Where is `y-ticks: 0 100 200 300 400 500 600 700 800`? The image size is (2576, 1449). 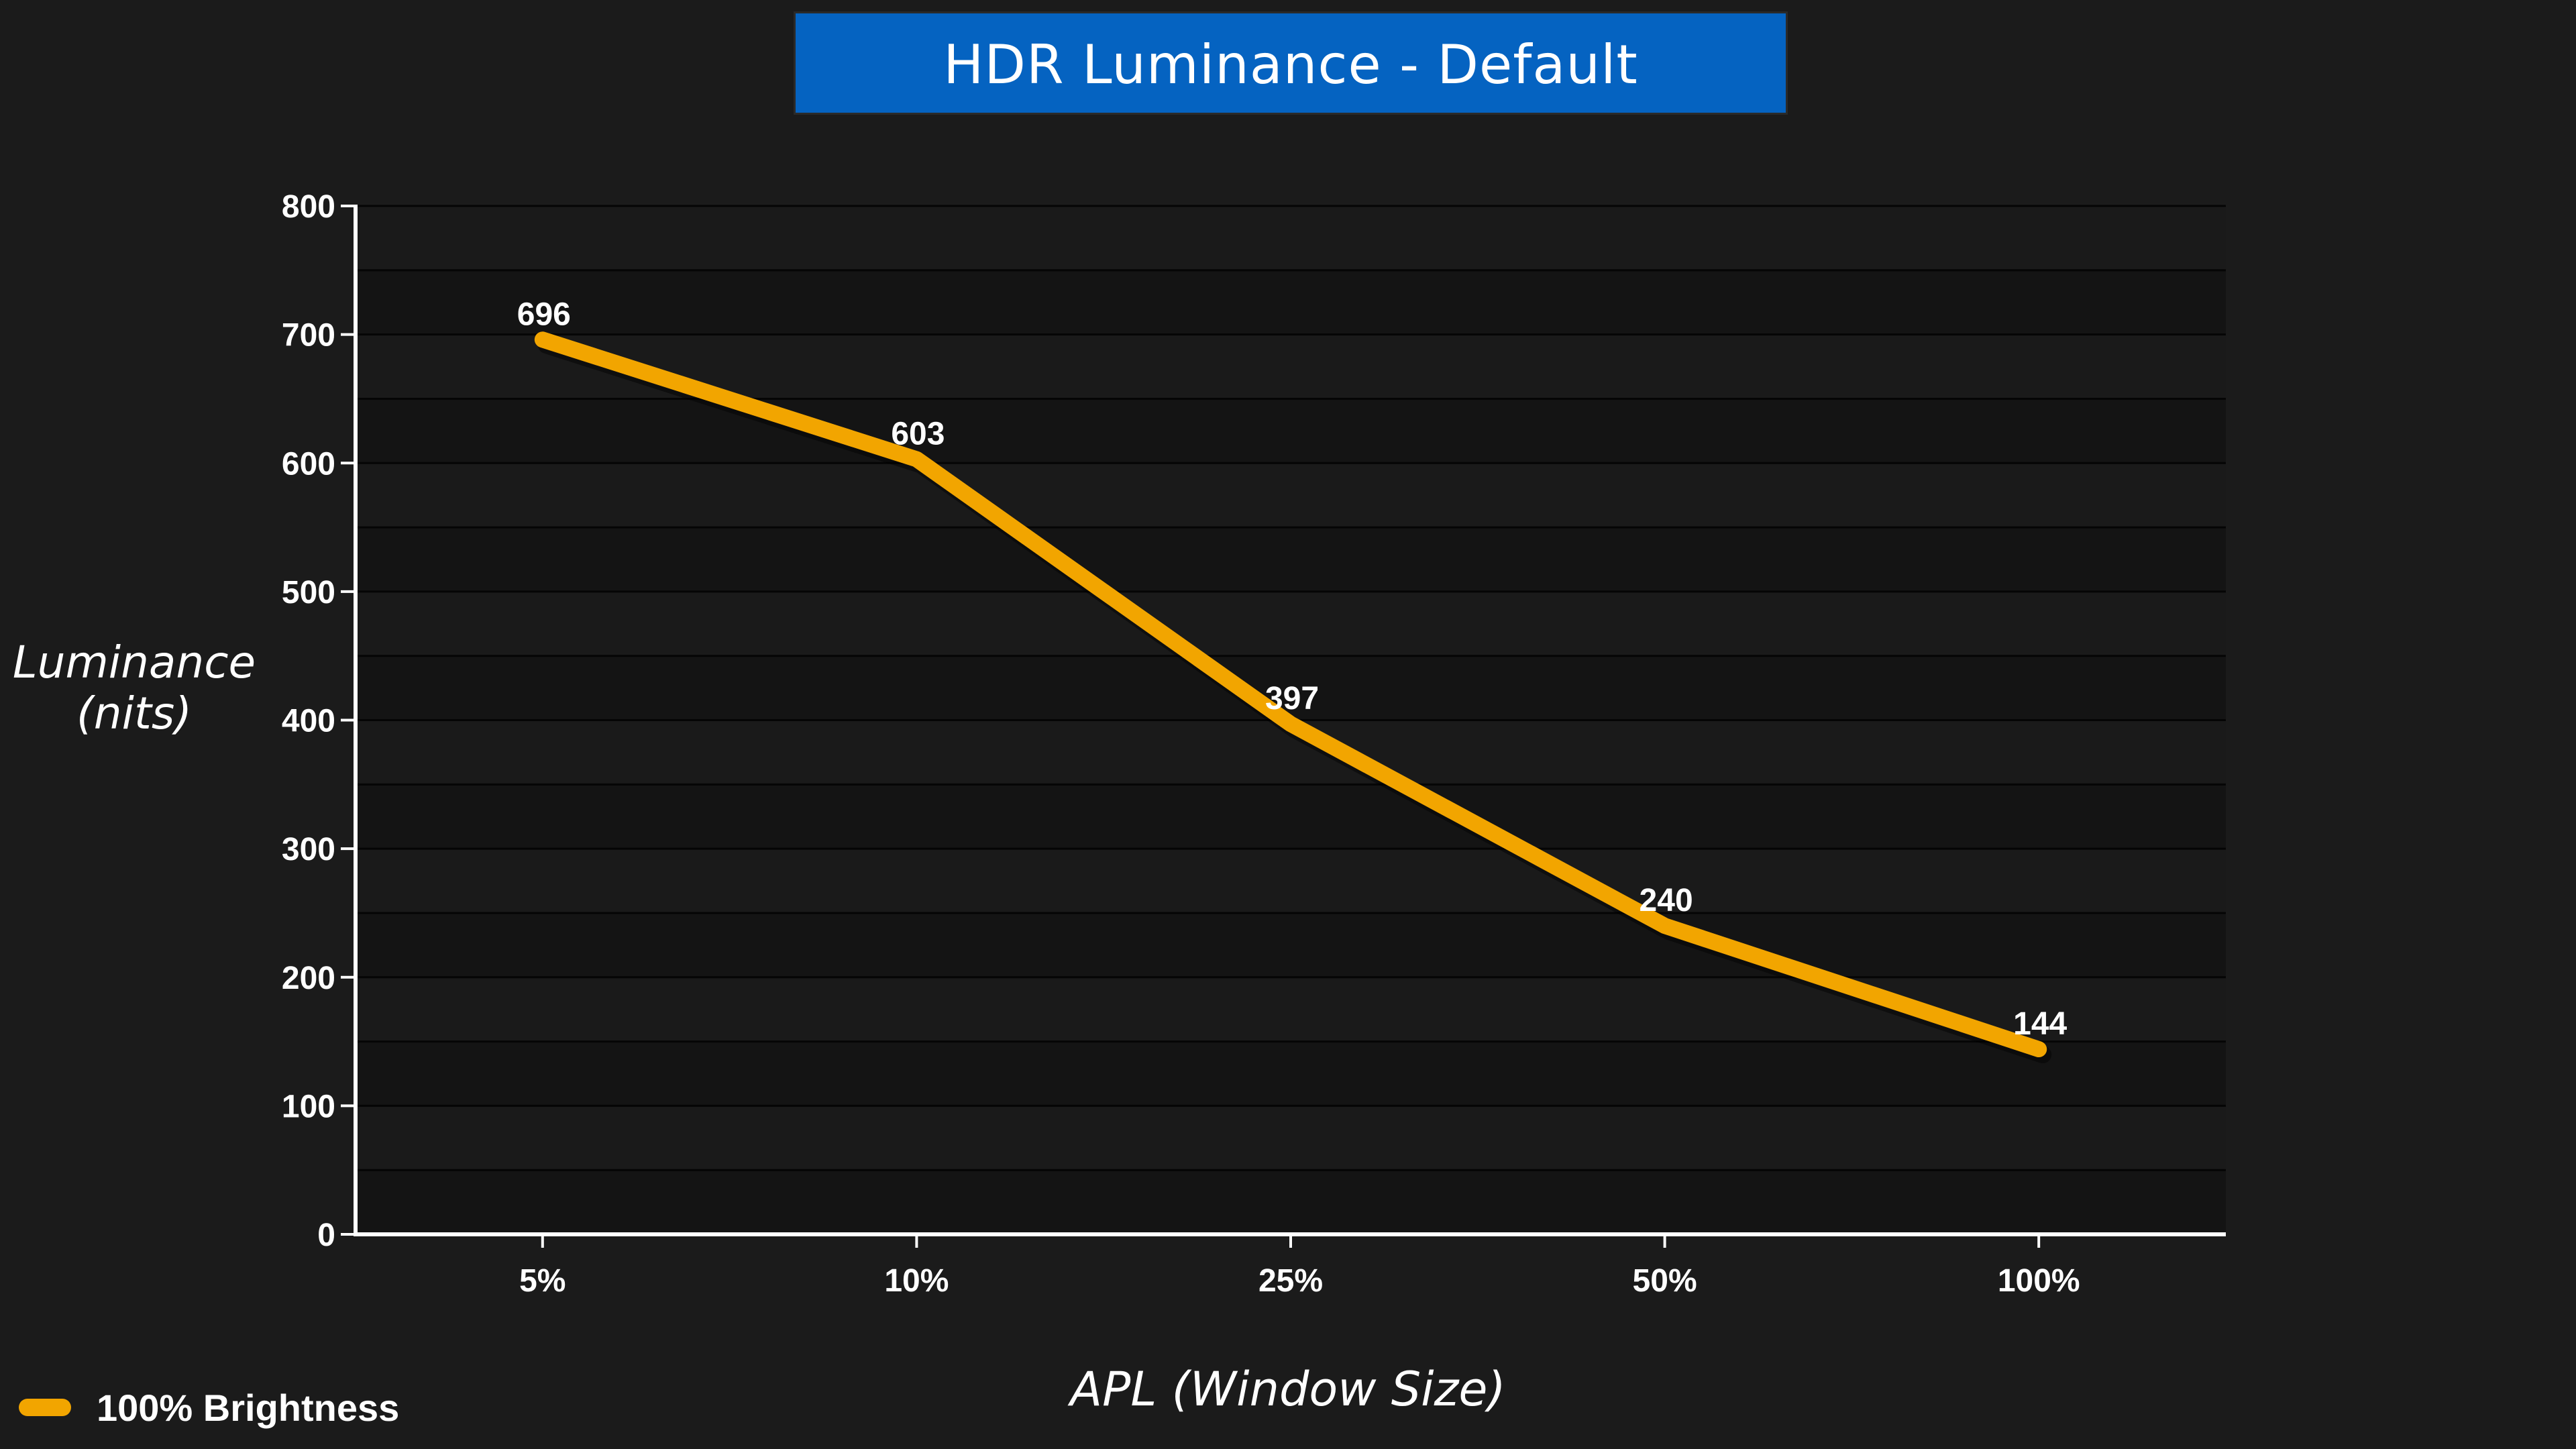
y-ticks: 0 100 200 300 400 500 600 700 800 is located at coordinates (319, 721).